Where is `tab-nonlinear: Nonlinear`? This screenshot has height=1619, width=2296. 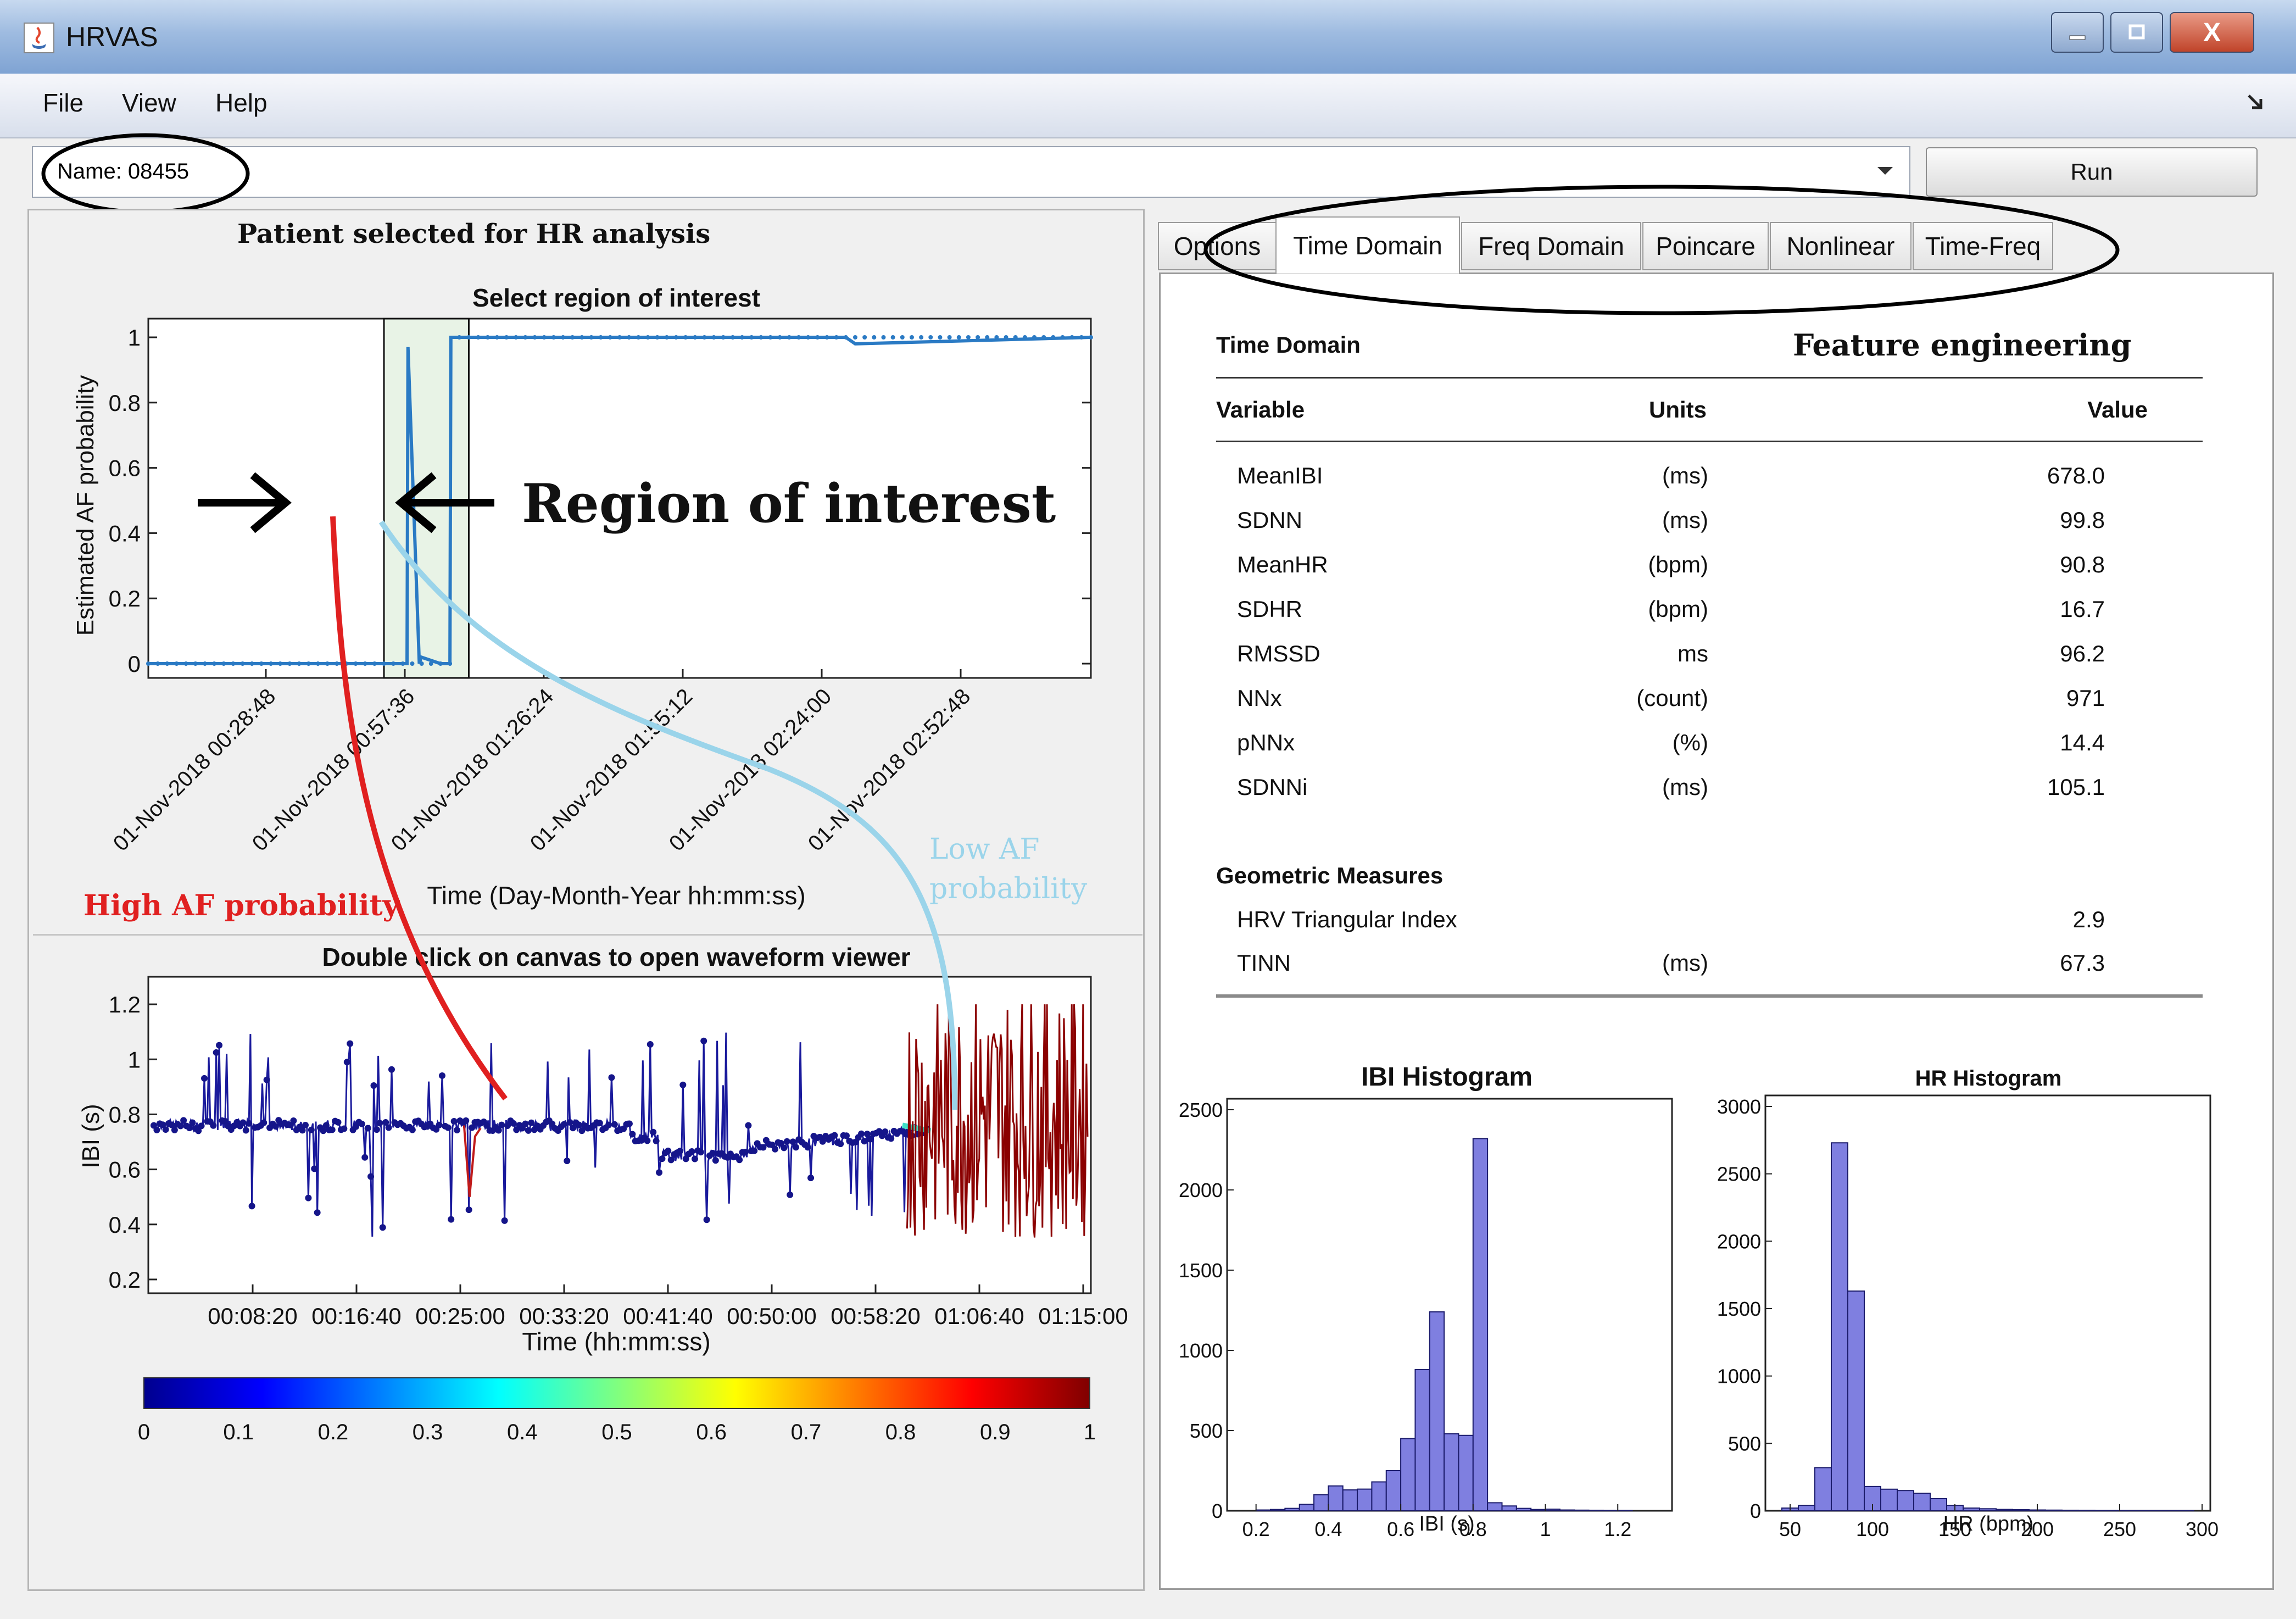
tab-nonlinear: Nonlinear is located at coordinates (1841, 246).